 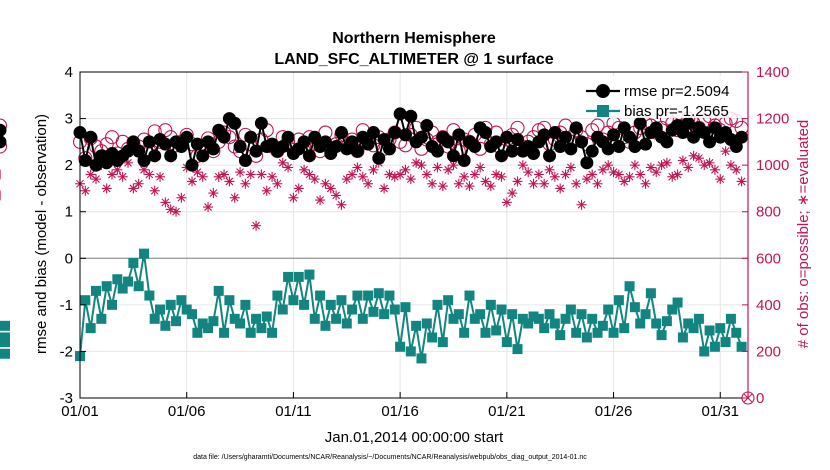 I want to click on y-tick-label-right: 1000, so click(x=772, y=165).